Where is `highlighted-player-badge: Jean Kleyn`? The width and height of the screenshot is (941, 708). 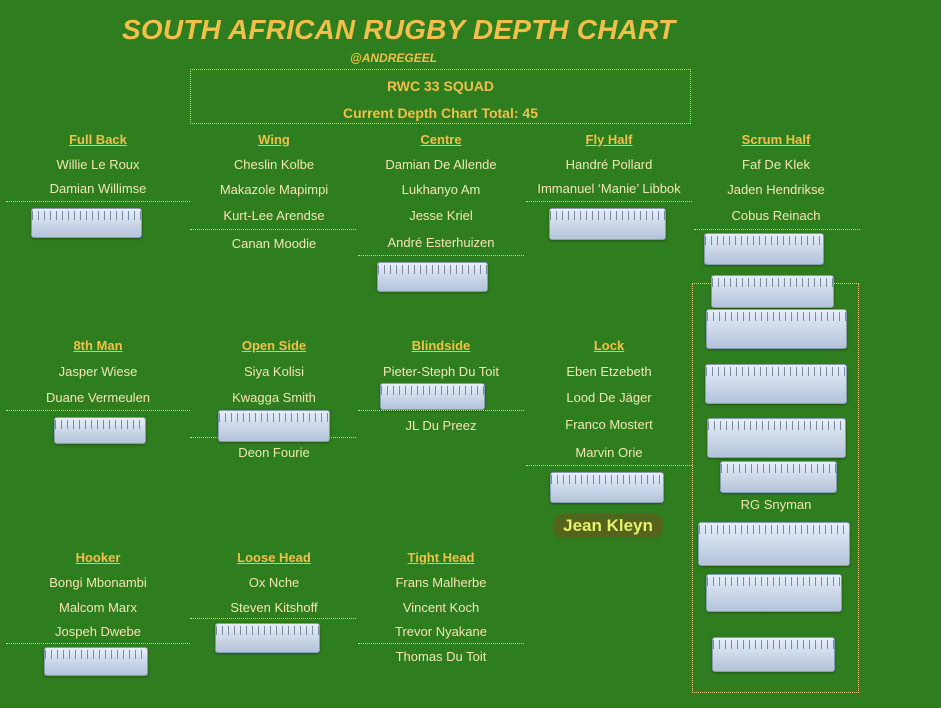
highlighted-player-badge: Jean Kleyn is located at coordinates (608, 526).